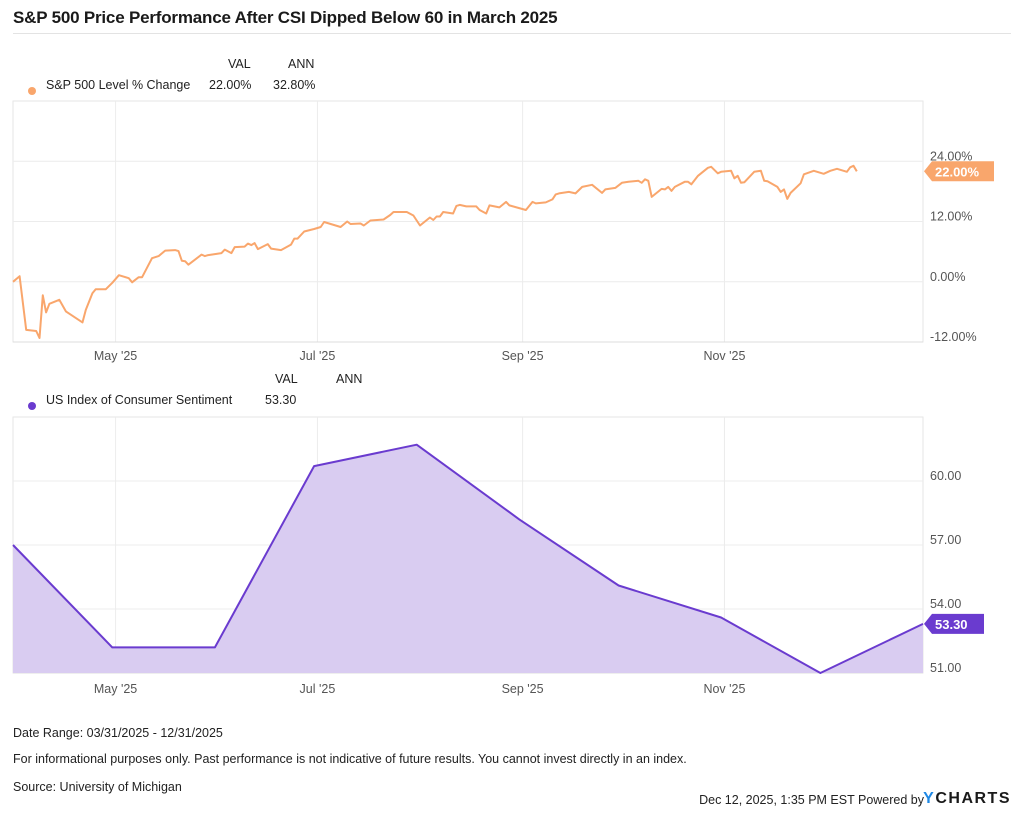 Image resolution: width=1024 pixels, height=816 pixels. Describe the element at coordinates (947, 277) in the screenshot. I see `y-tick-label: 0.00%` at that location.